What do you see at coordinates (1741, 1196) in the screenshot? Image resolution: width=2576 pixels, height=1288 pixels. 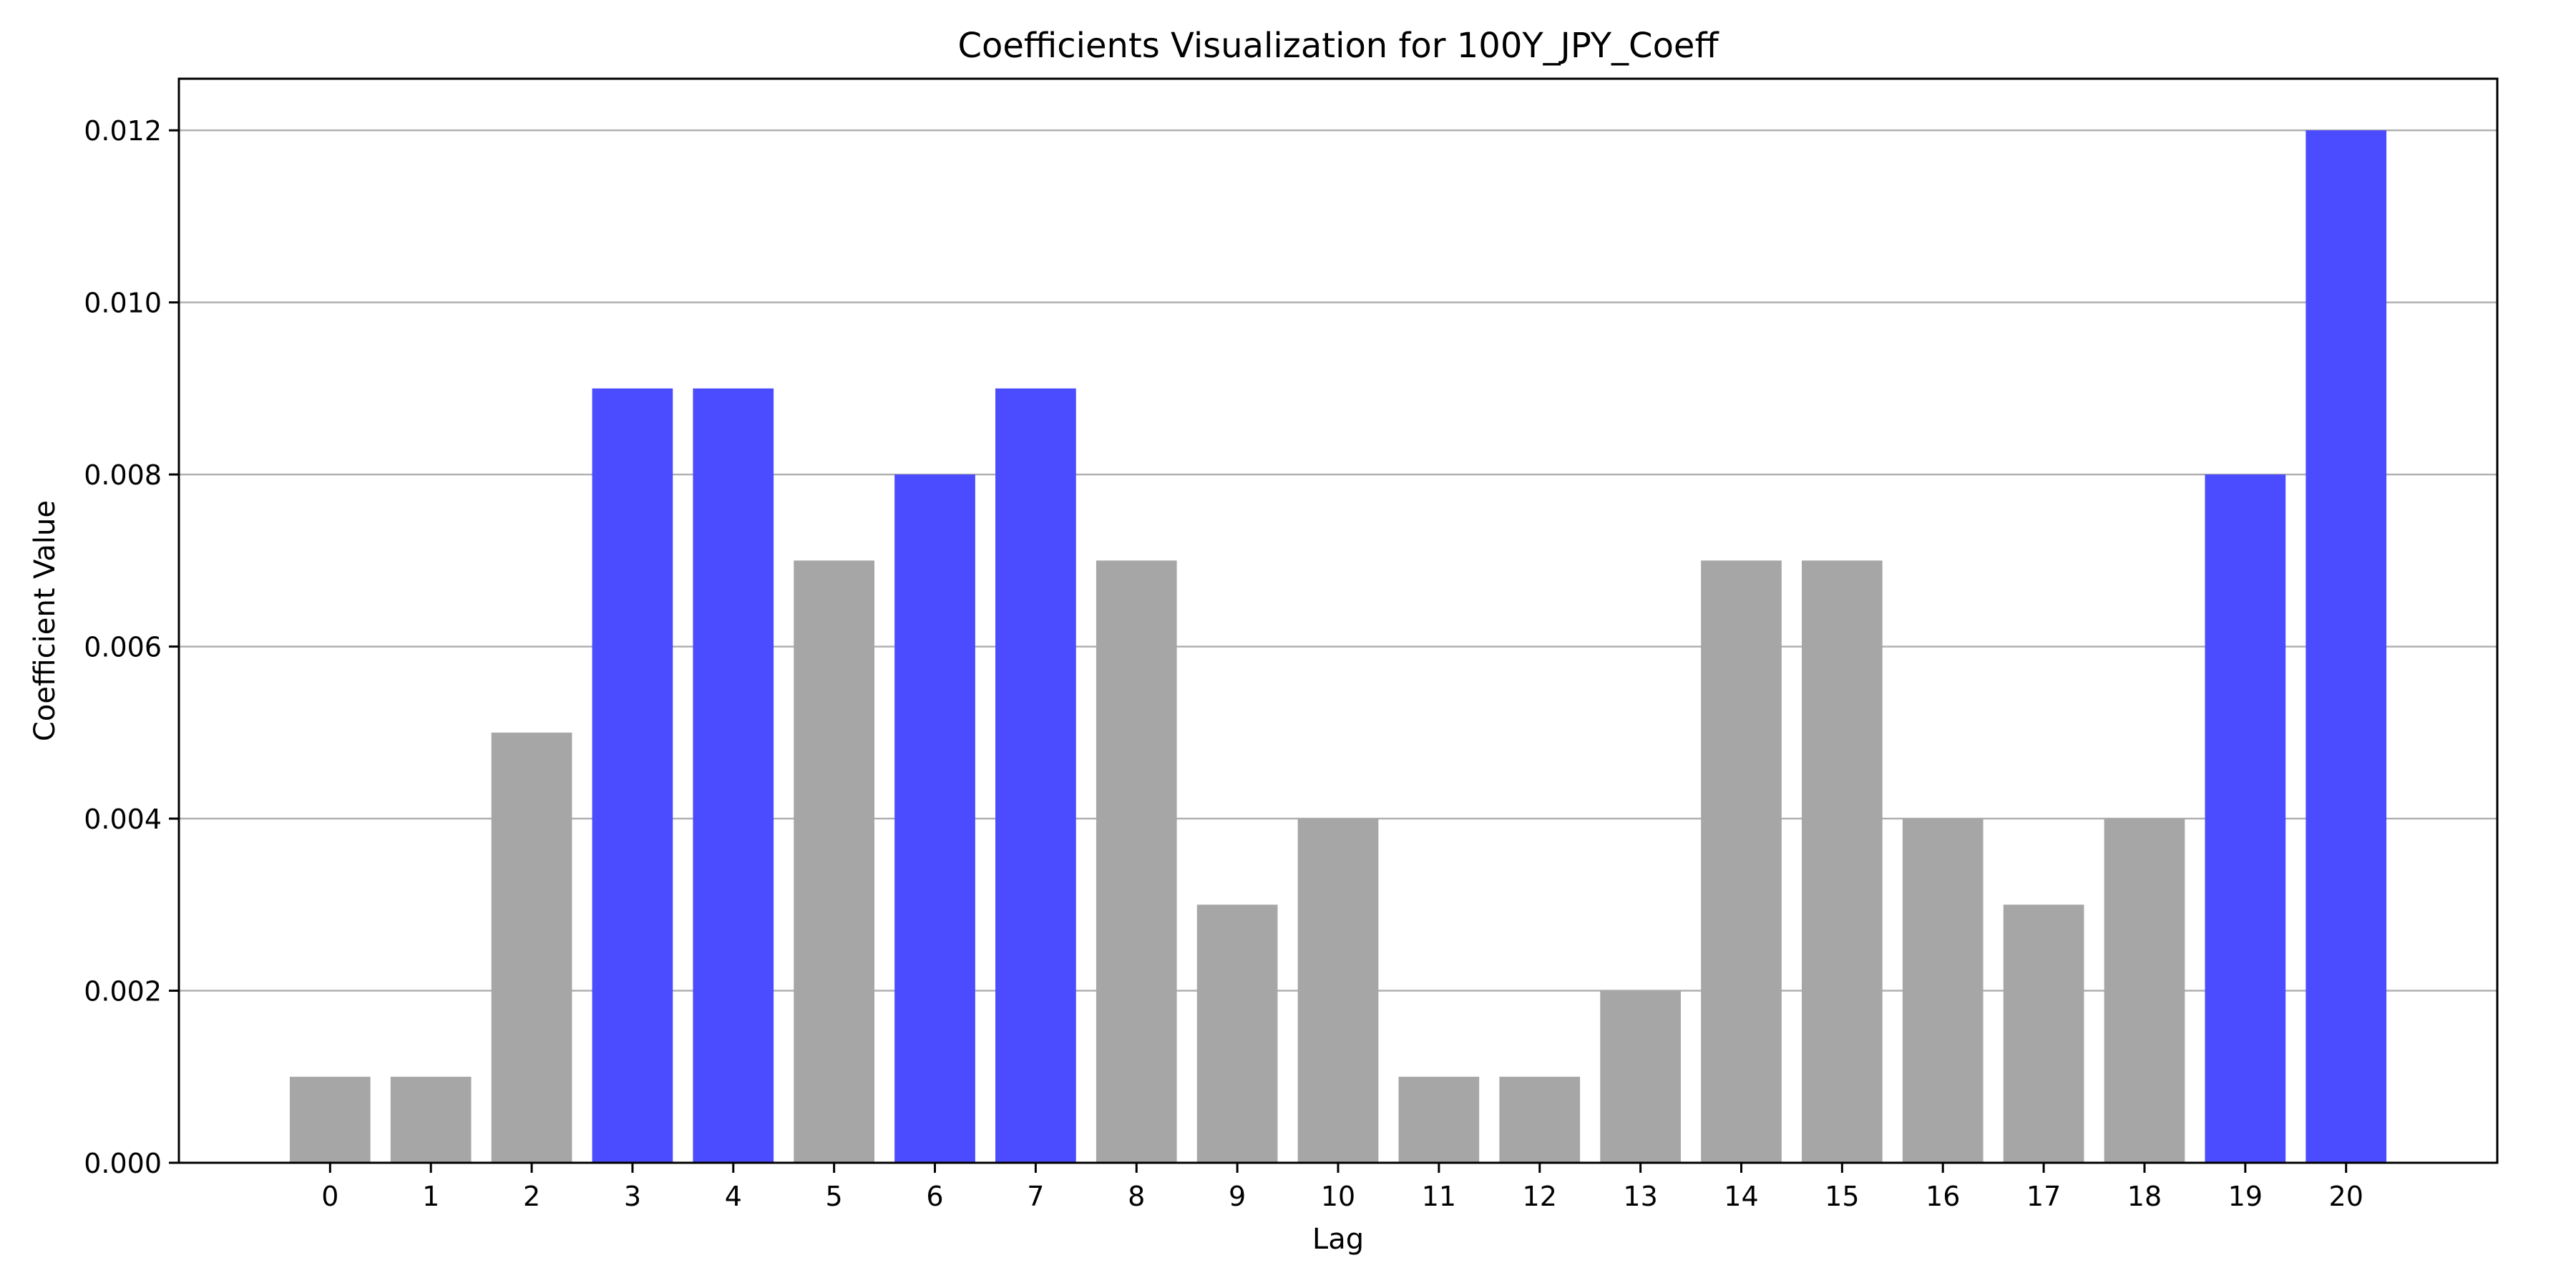 I see `x-tick-label: 14` at bounding box center [1741, 1196].